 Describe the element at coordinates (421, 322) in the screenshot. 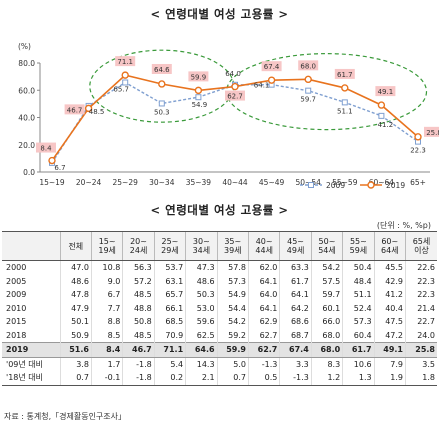

I see `table-cell: 22.7` at that location.